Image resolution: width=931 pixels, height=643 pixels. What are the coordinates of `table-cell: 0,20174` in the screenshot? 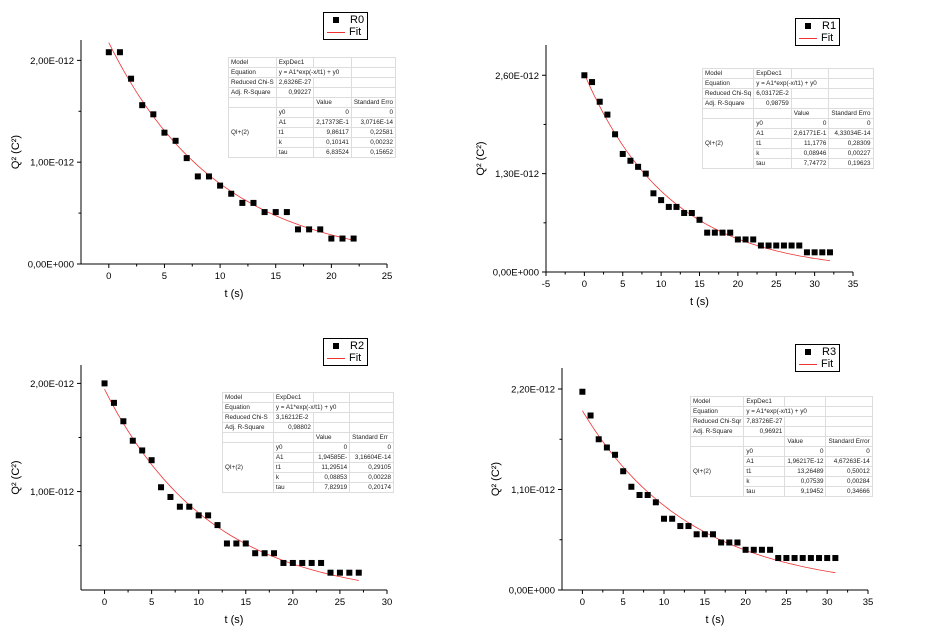 It's located at (371, 487).